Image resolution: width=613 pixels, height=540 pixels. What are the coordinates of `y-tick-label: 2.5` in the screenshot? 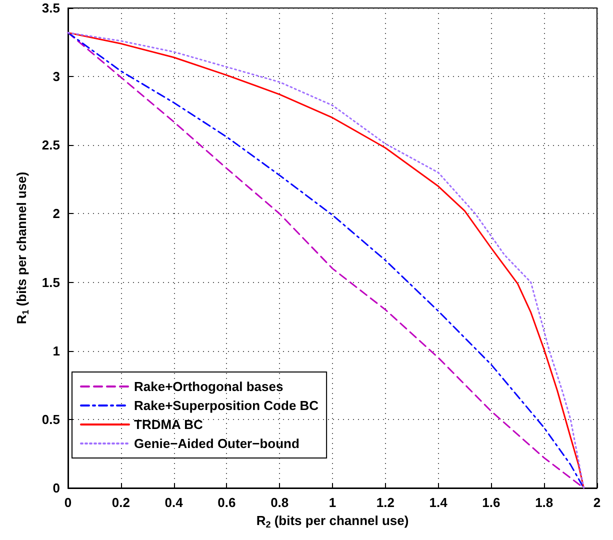 It's located at (51, 145).